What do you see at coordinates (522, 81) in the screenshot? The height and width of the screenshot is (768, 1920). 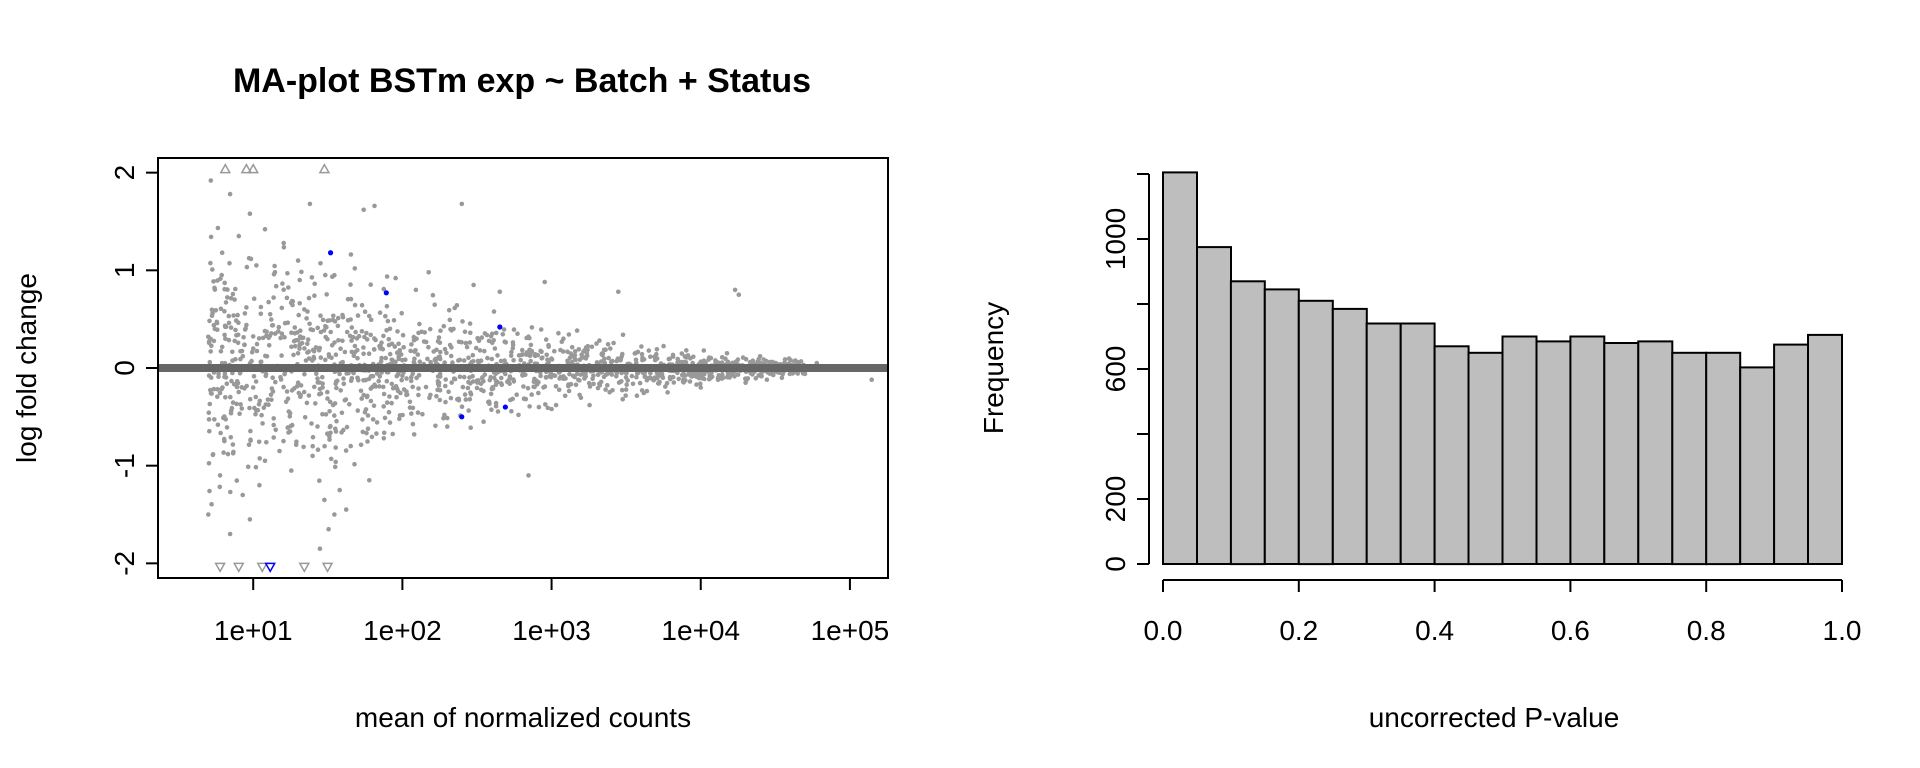 I see `ma-plot-title: MA-plot BSTm exp ~ Batch + Status` at bounding box center [522, 81].